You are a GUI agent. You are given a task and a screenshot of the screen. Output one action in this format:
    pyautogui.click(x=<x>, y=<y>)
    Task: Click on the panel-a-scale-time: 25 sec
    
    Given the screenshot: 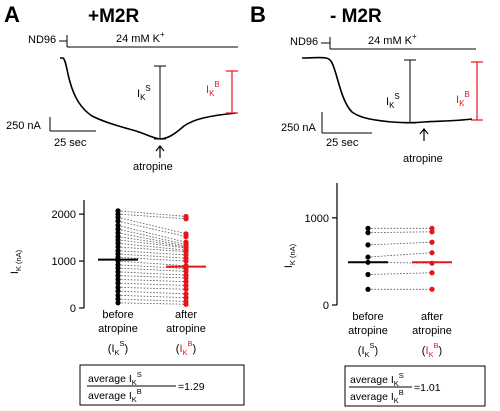 What is the action you would take?
    pyautogui.click(x=70, y=143)
    